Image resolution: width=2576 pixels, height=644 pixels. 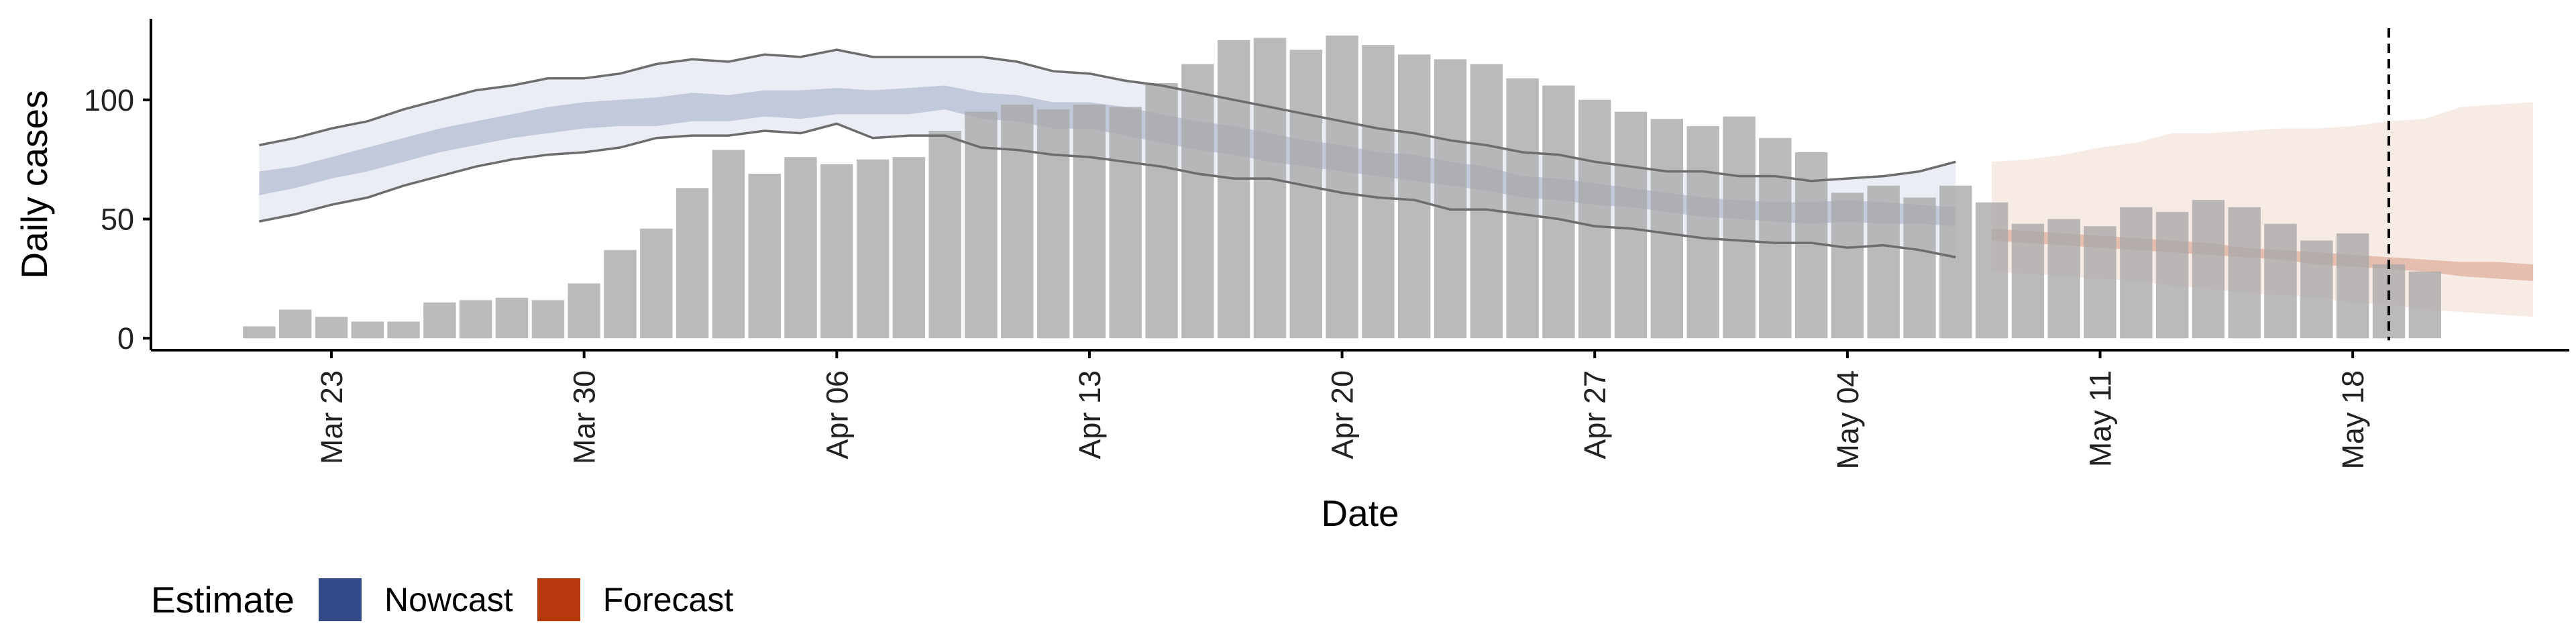 I want to click on legend-label-nowcast: Nowcast, so click(x=448, y=600).